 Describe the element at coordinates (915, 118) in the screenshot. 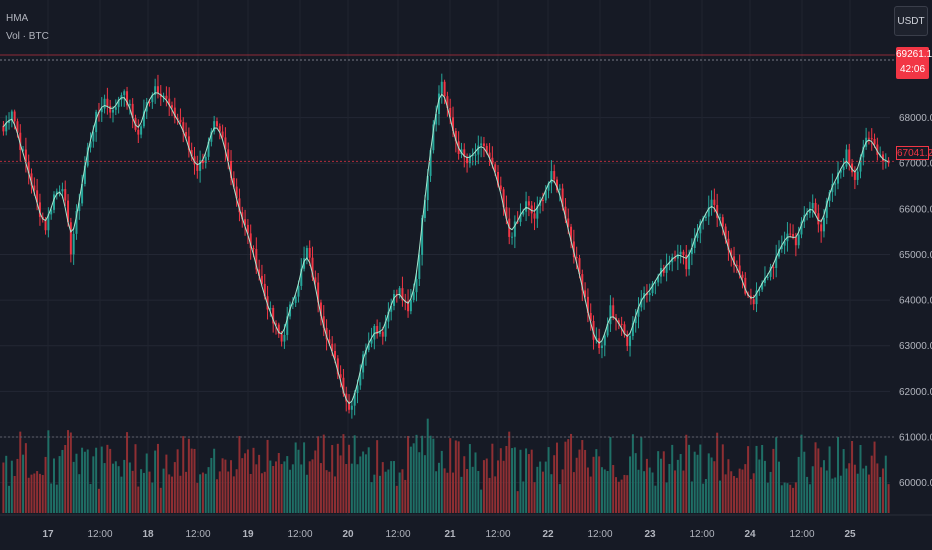

I see `y-tick-label: 68000.0` at that location.